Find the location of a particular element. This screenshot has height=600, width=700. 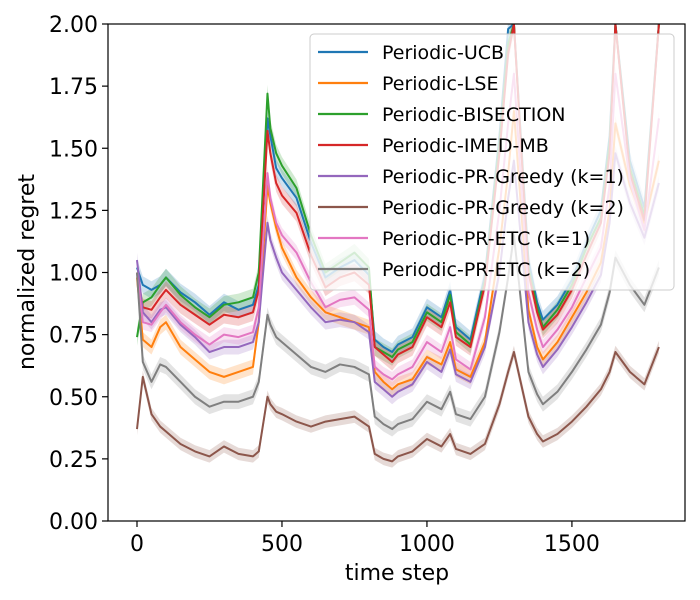

x-axis: 0 500 1000 1500 is located at coordinates (365, 539).